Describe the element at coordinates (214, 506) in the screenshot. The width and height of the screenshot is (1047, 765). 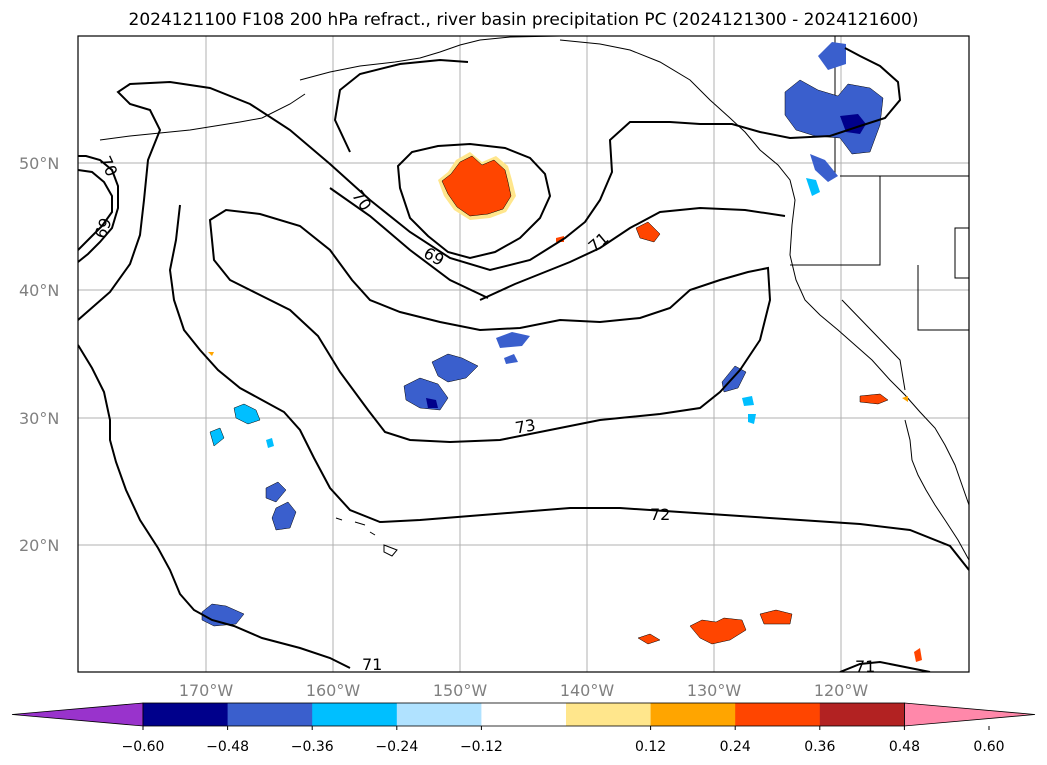
I see `contour-71-west` at that location.